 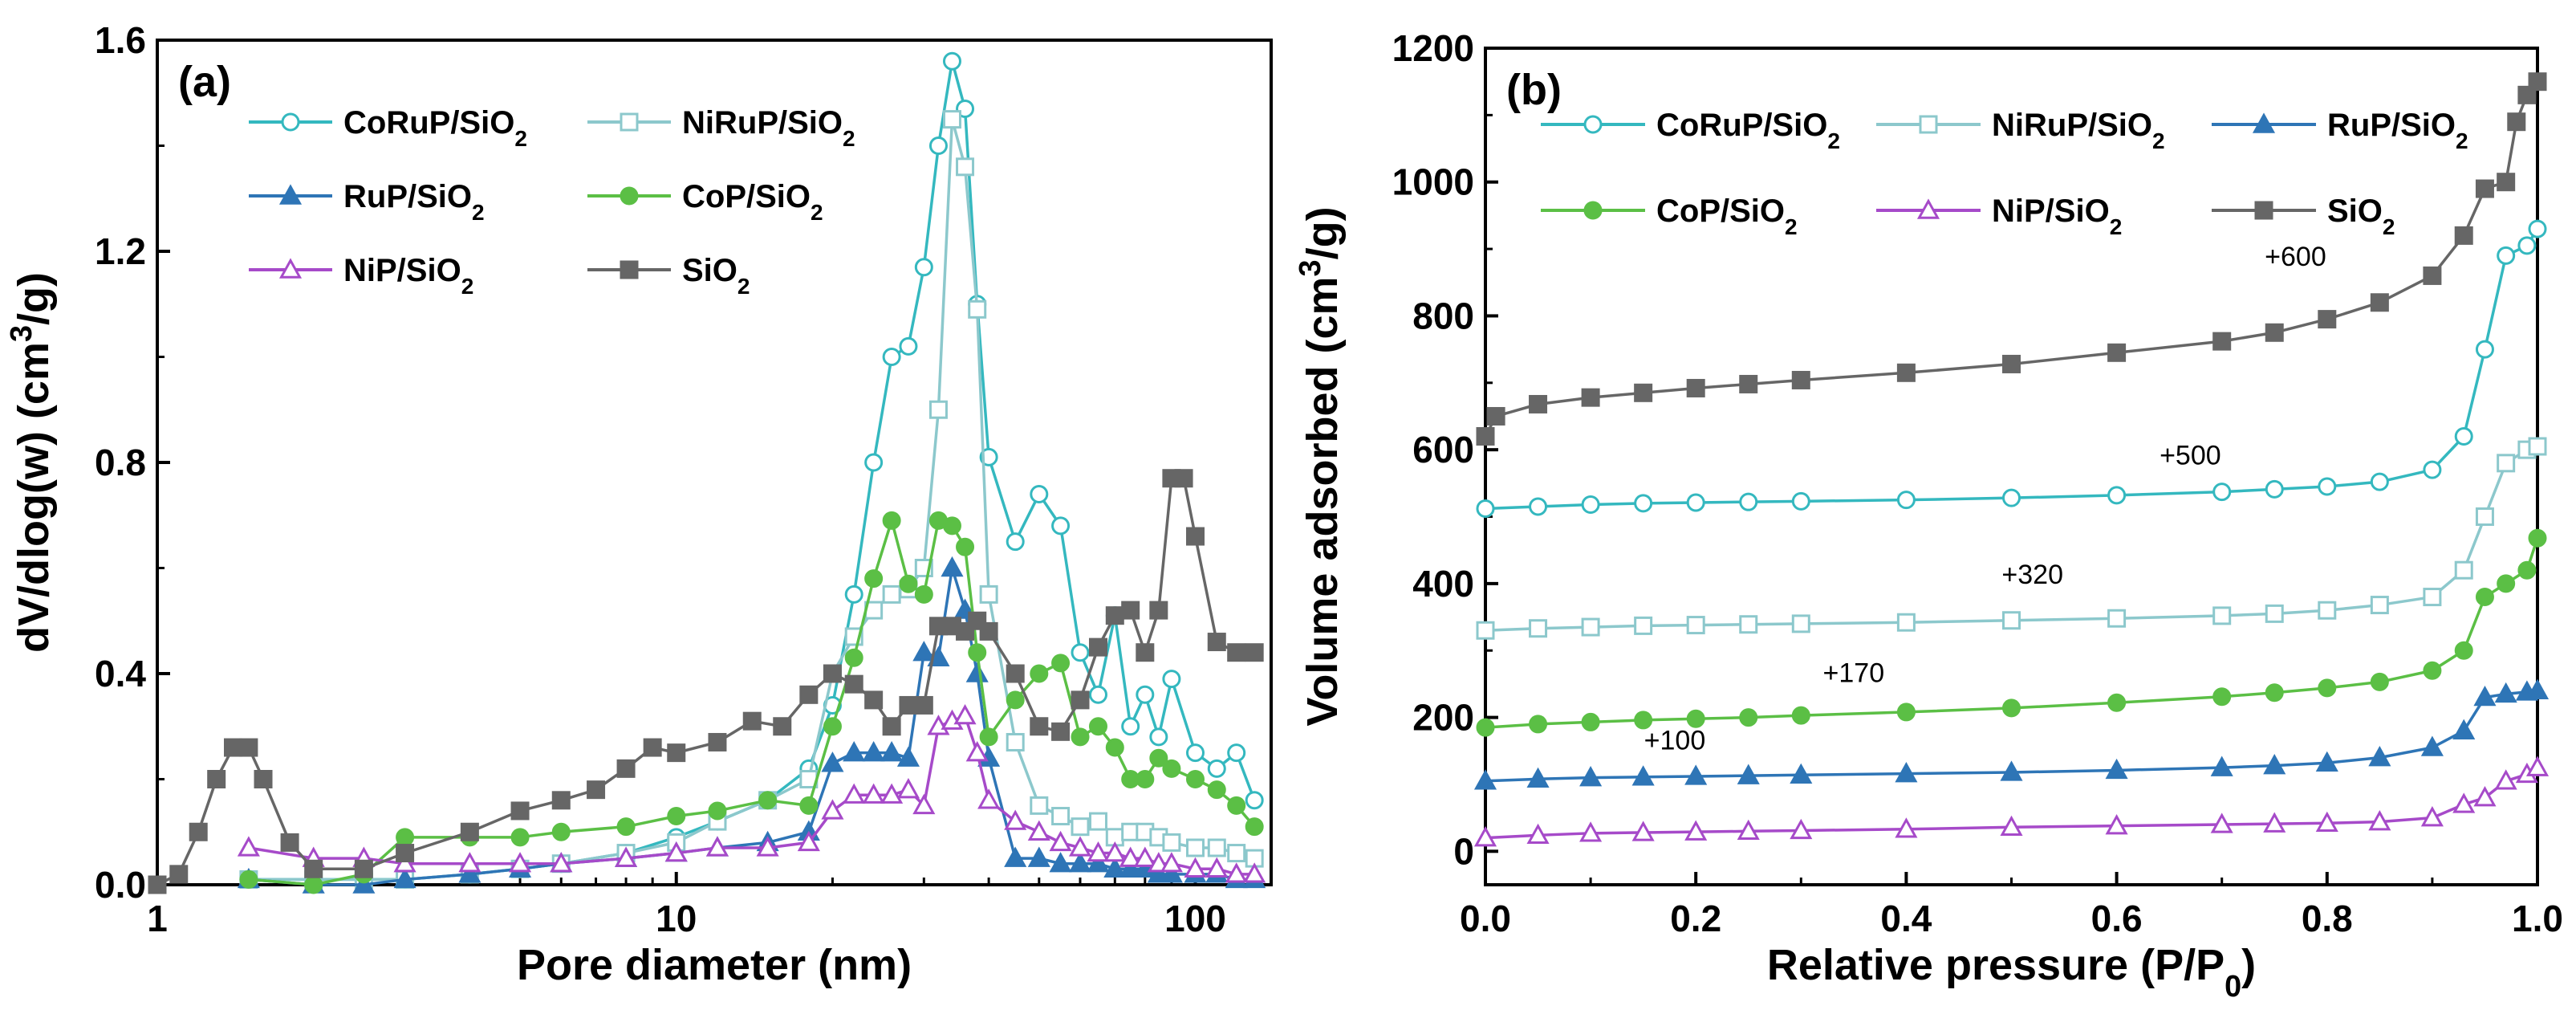 What do you see at coordinates (2011, 972) in the screenshot?
I see `x-axis-title: Relative pressure (P/P0)` at bounding box center [2011, 972].